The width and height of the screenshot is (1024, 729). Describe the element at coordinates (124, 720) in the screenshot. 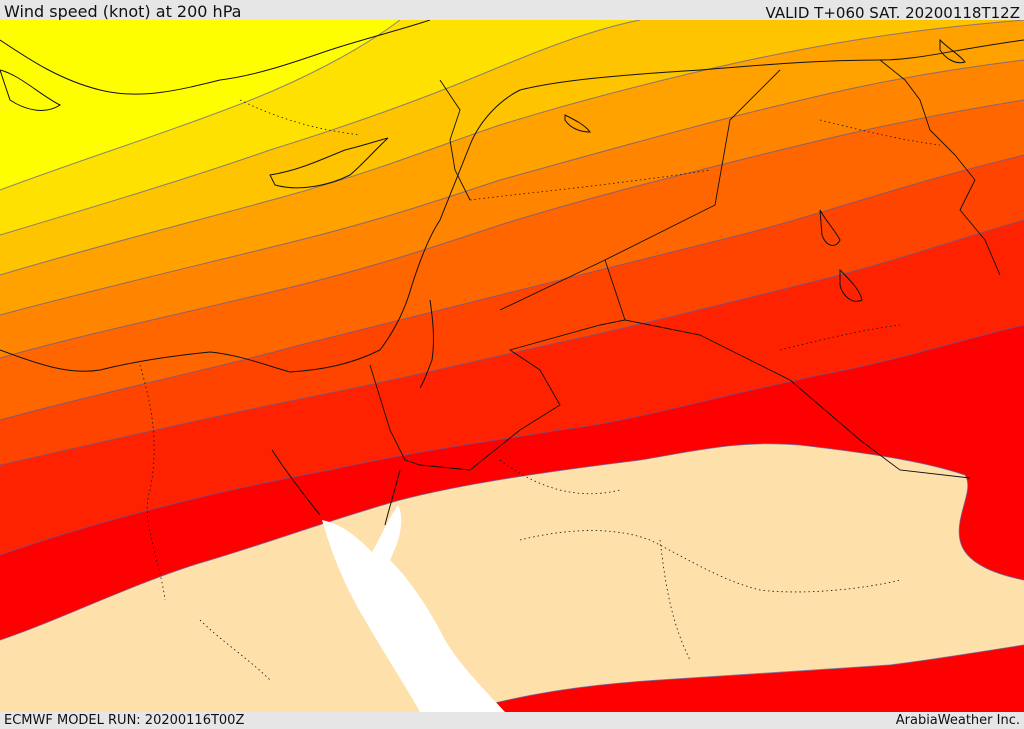

I see `model-run: ECMWF MODEL RUN: 20200116T00Z` at that location.